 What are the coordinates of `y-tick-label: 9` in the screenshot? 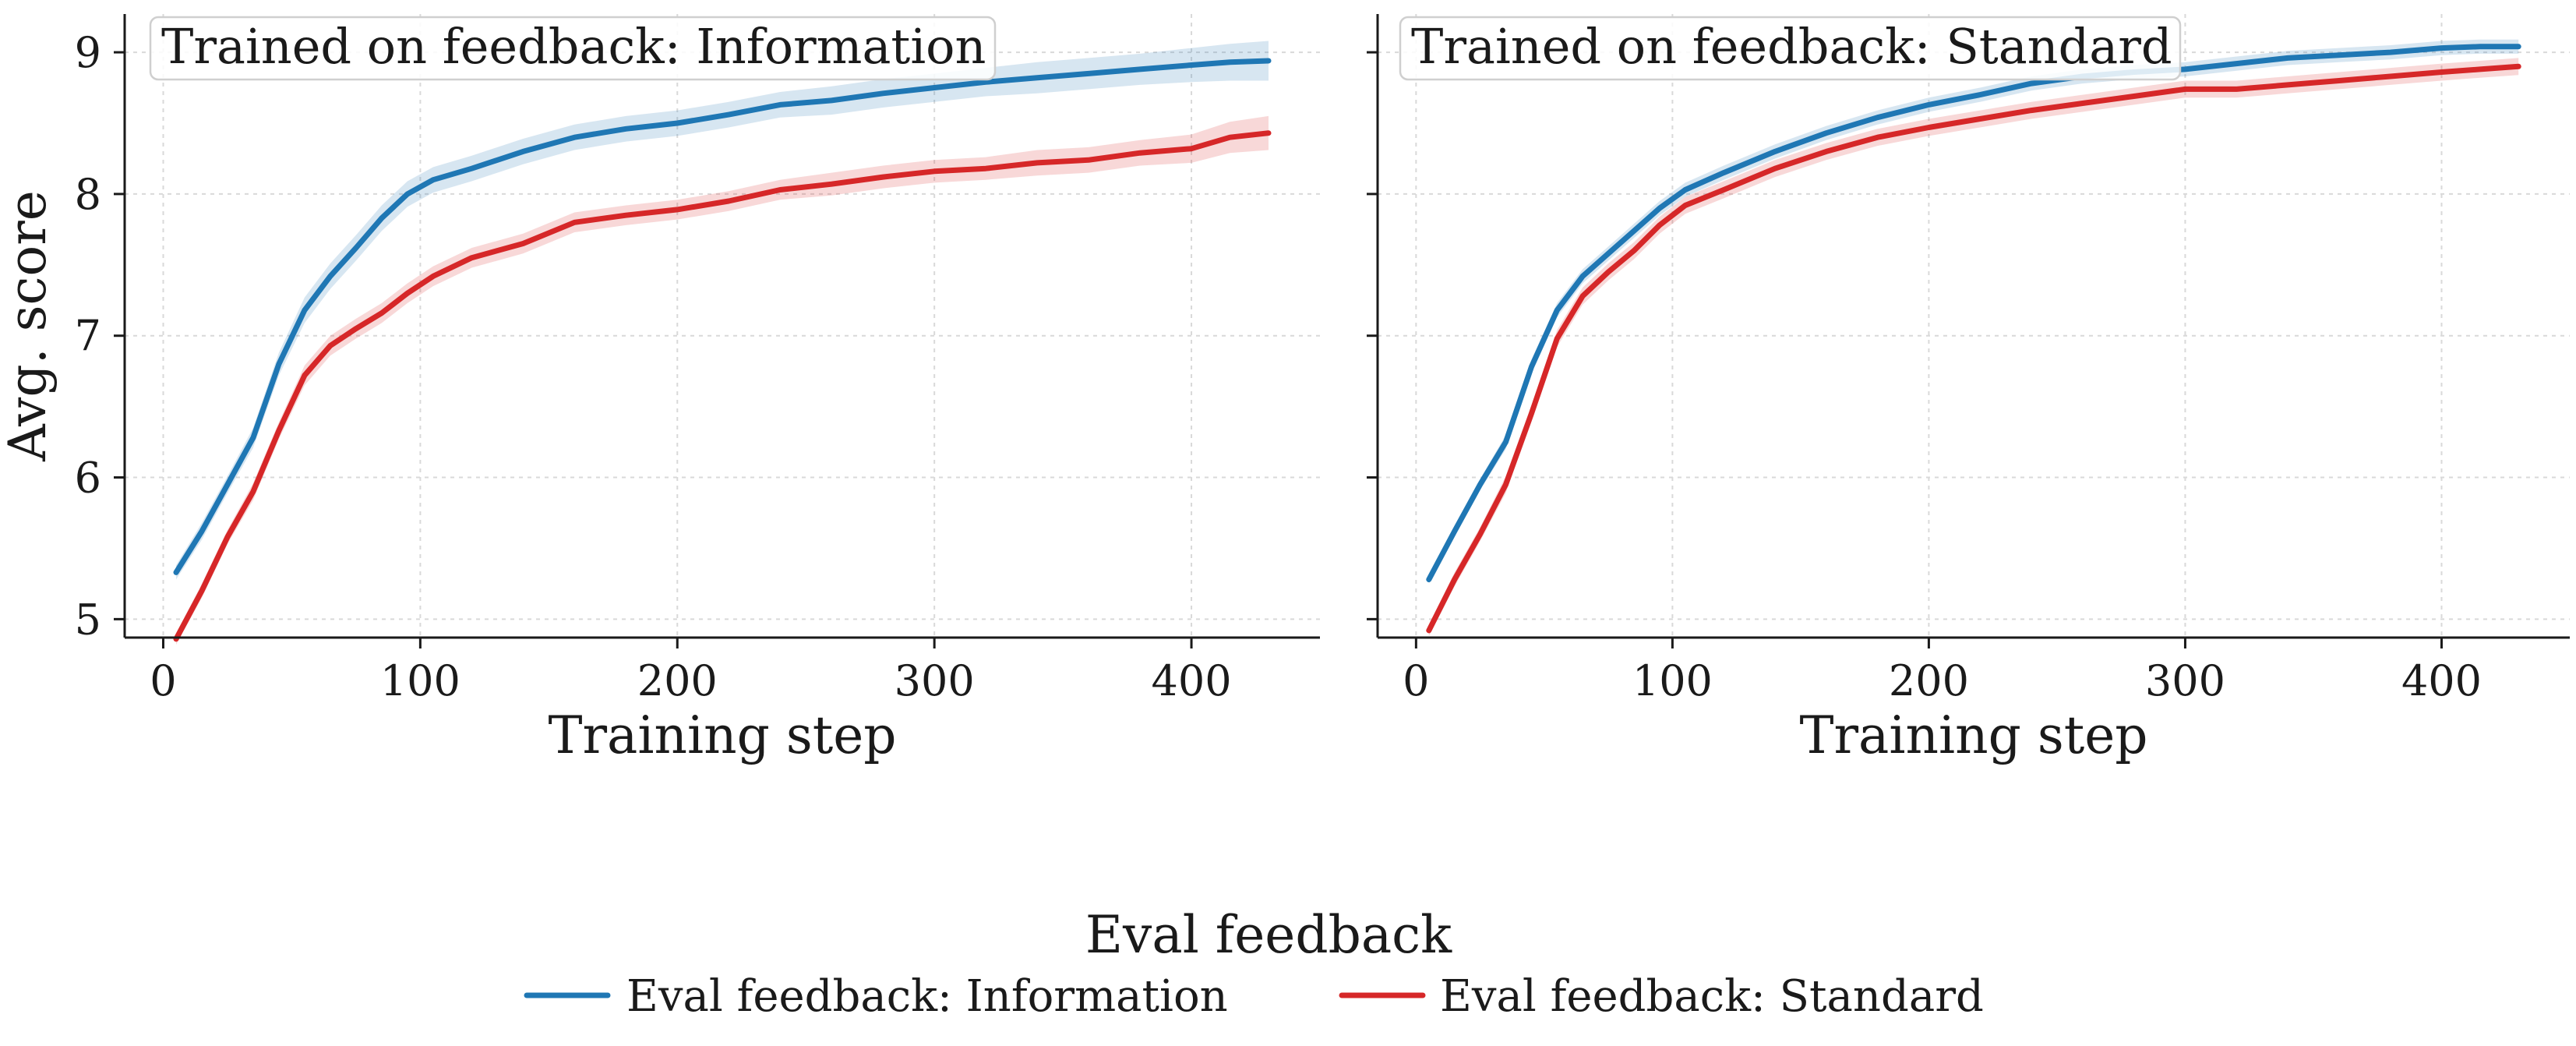 It's located at (88, 52).